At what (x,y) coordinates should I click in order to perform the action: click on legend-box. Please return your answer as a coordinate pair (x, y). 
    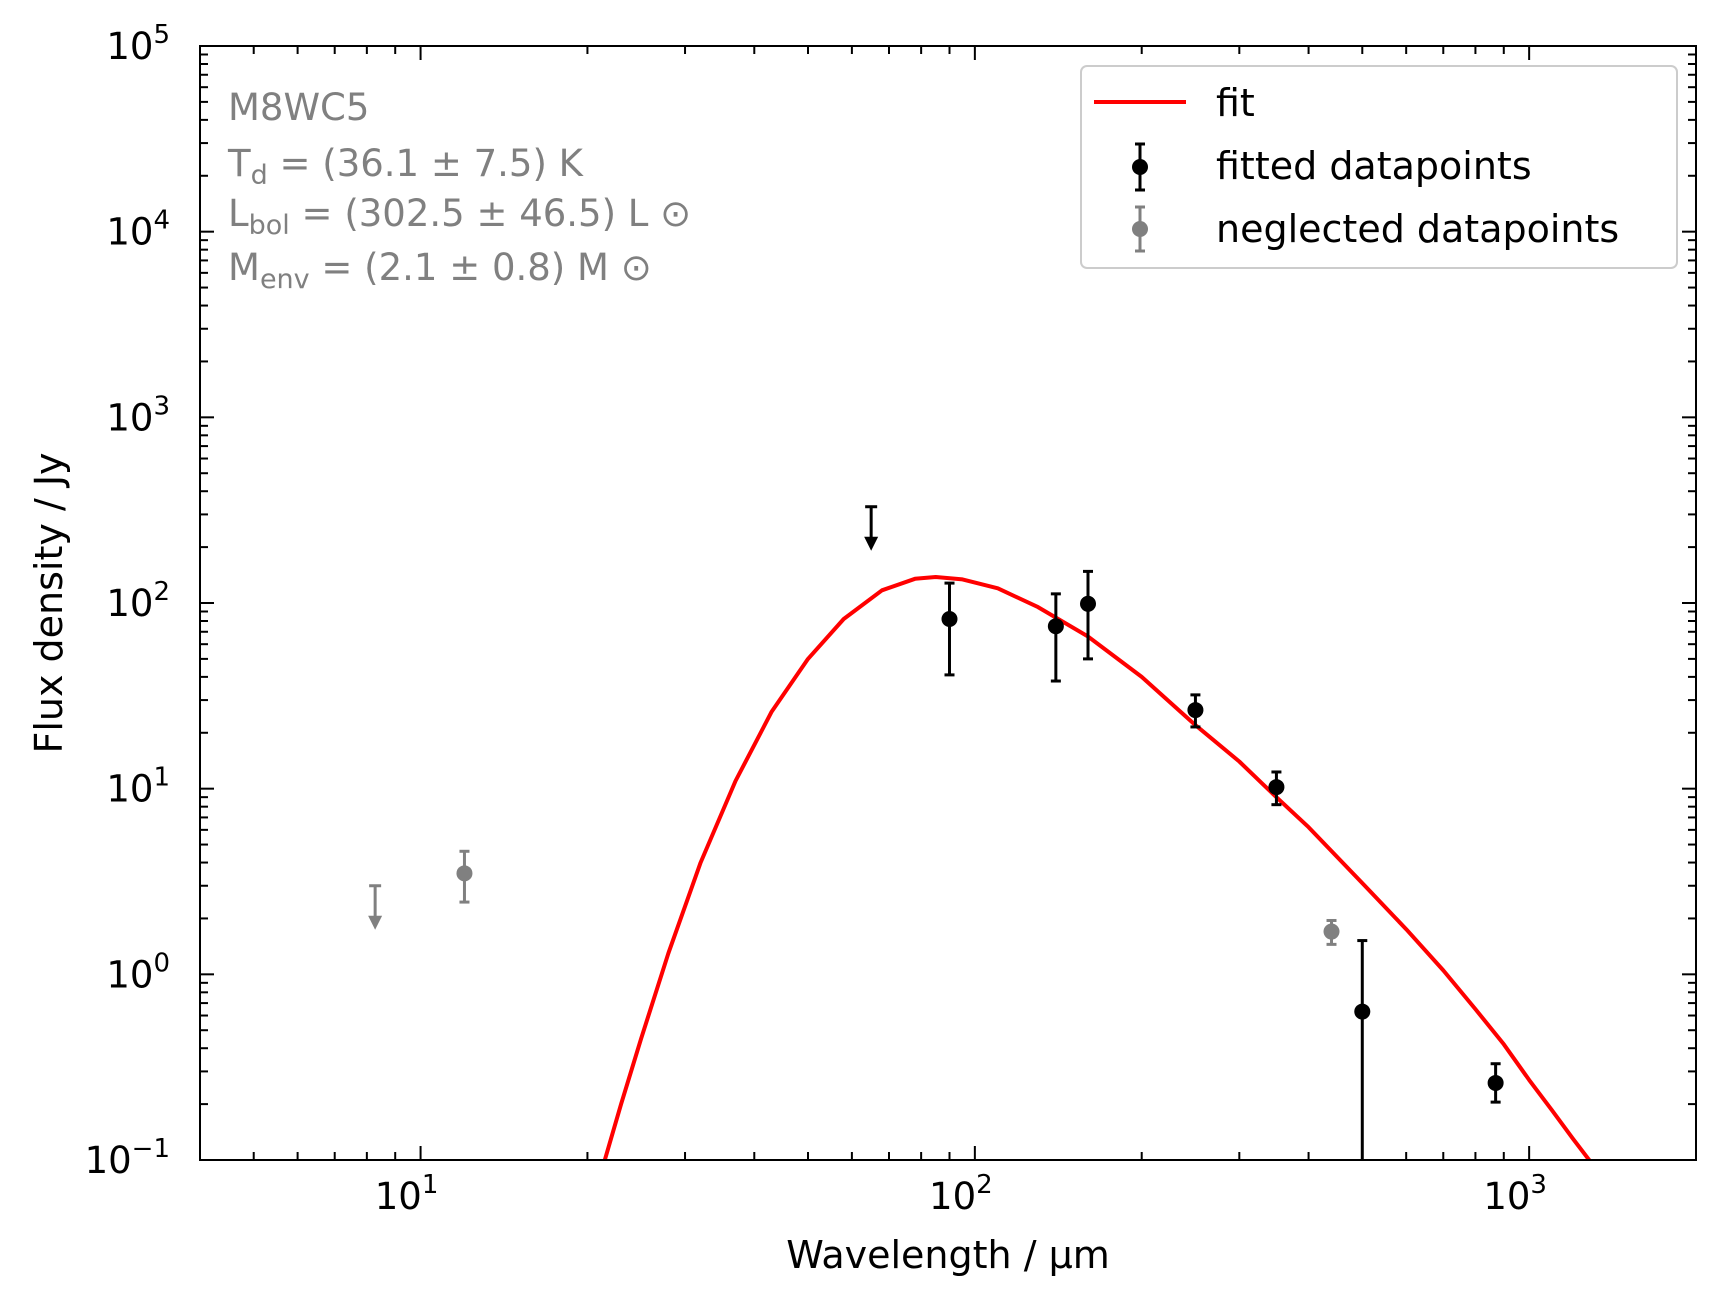
    Looking at the image, I should click on (1379, 167).